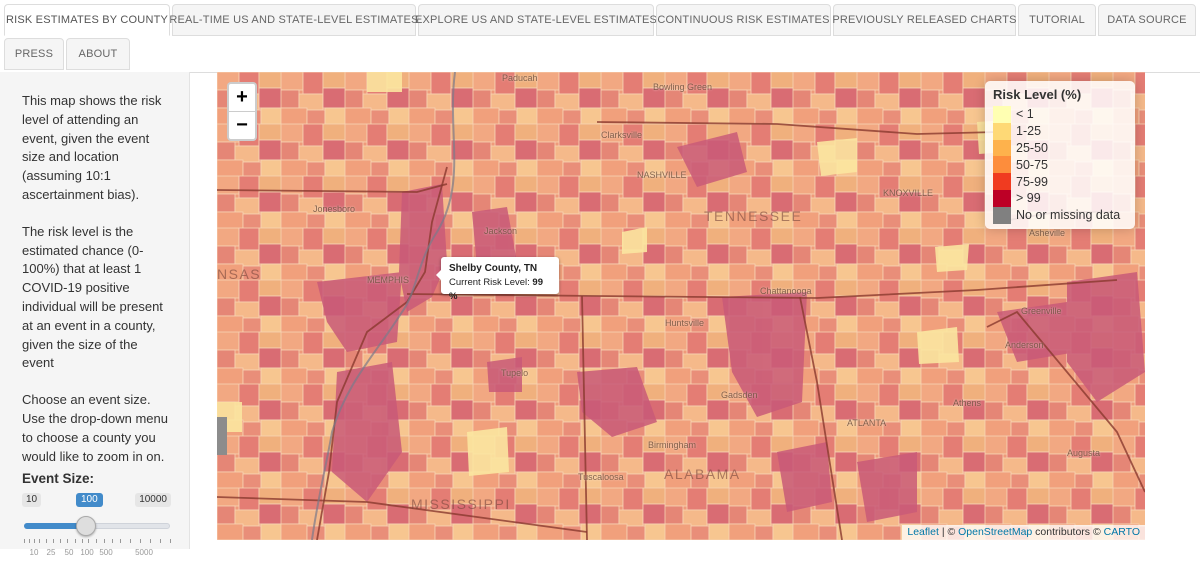  Describe the element at coordinates (1032, 181) in the screenshot. I see `legend-label: 75-99` at that location.